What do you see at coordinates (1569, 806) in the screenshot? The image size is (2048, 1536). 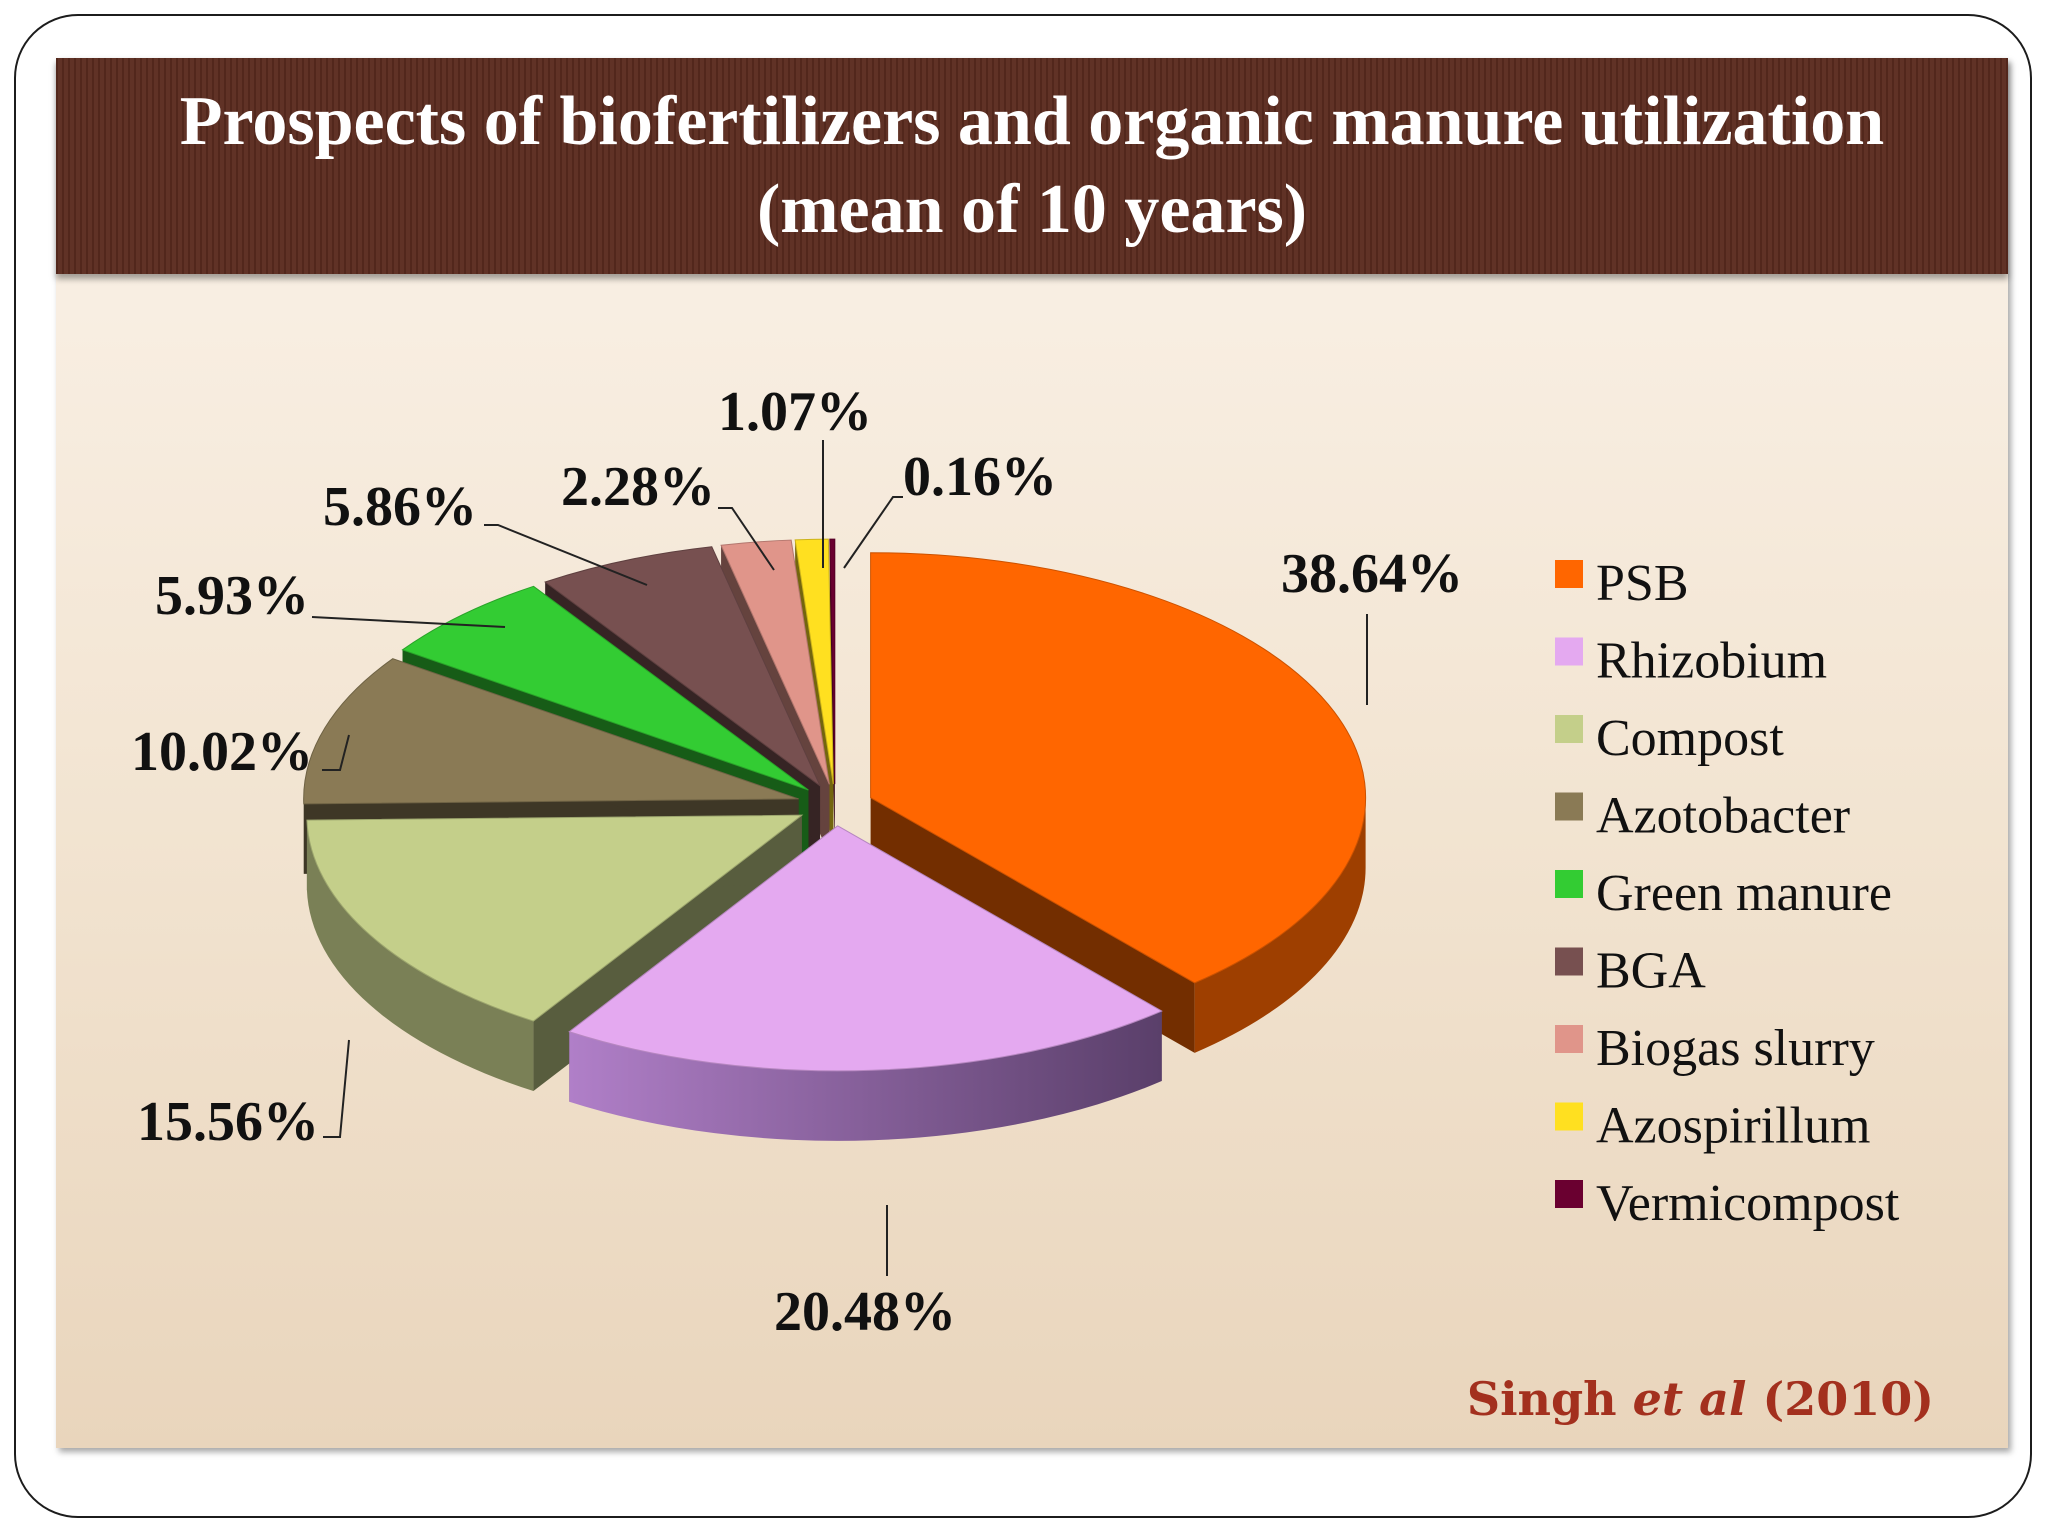 I see `legend-swatch-azotobacter` at bounding box center [1569, 806].